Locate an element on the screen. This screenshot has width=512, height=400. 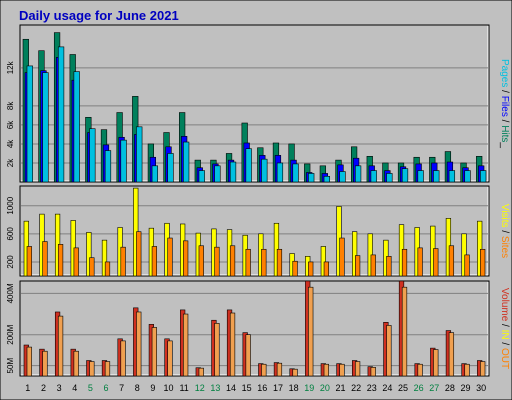
y-axis-label-part: Pages is located at coordinates (504, 73).